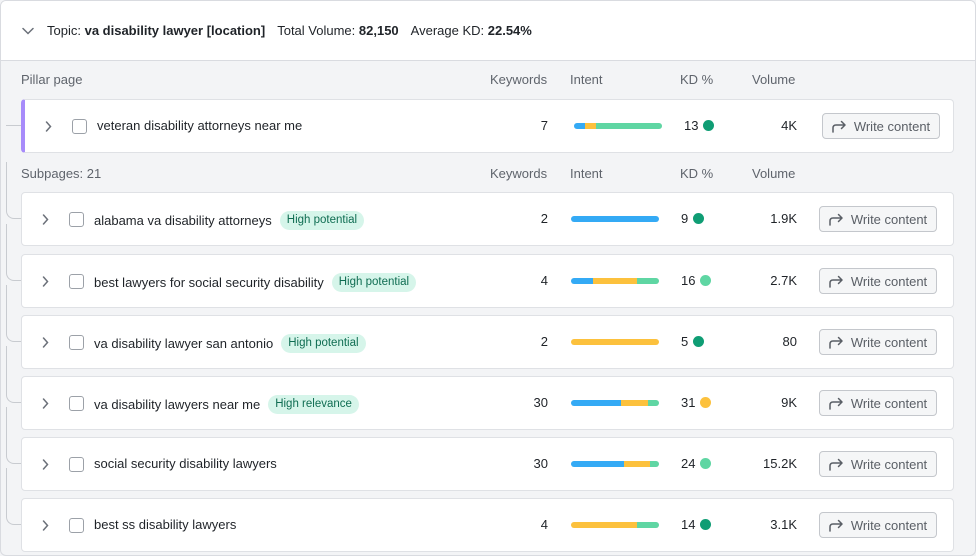 The width and height of the screenshot is (976, 556). What do you see at coordinates (177, 404) in the screenshot?
I see `keyword-text: va disability lawyers near me` at bounding box center [177, 404].